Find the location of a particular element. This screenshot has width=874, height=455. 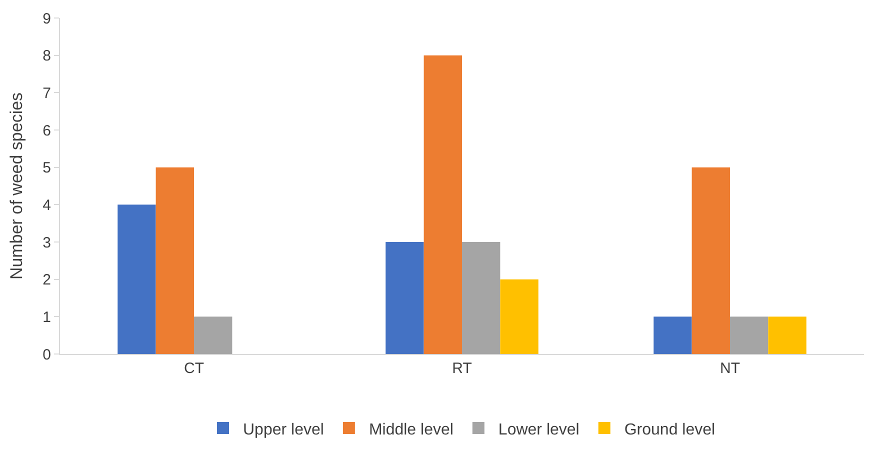

y-tick-label: 1 is located at coordinates (46, 317).